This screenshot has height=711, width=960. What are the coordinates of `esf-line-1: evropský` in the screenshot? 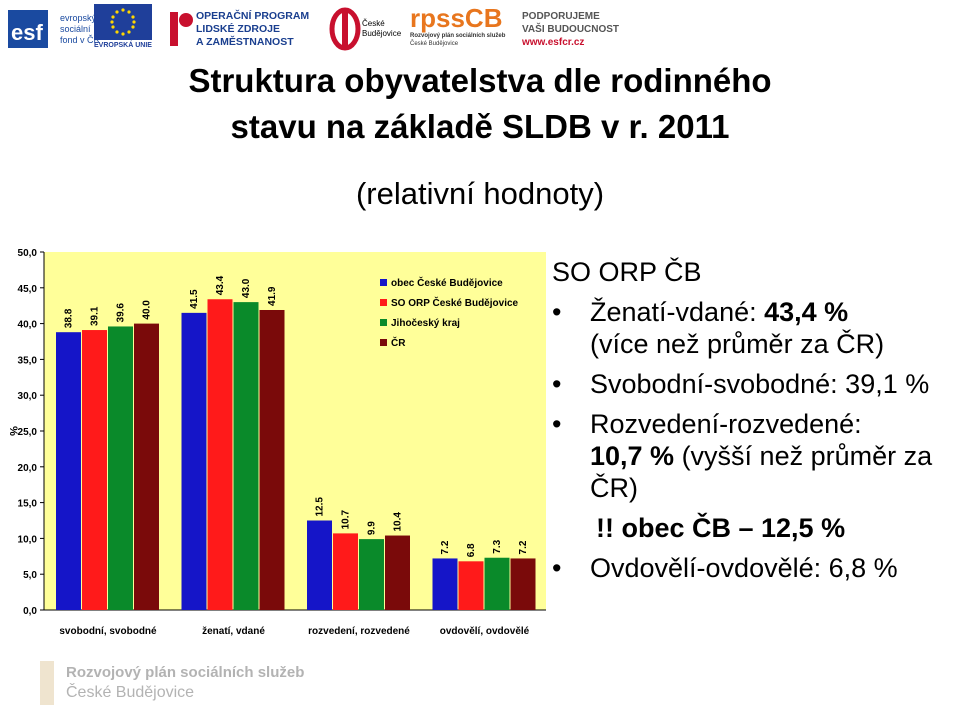 It's located at (78, 17).